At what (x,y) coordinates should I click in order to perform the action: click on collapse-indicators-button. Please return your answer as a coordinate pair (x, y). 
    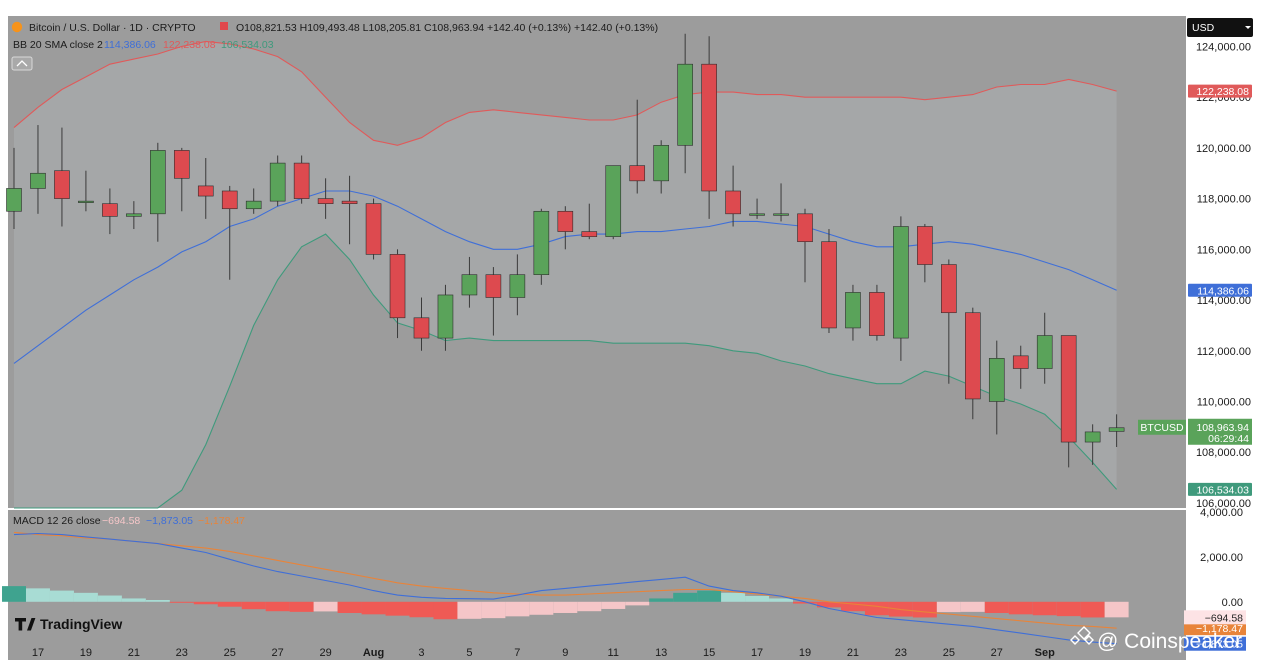
    Looking at the image, I should click on (22, 63).